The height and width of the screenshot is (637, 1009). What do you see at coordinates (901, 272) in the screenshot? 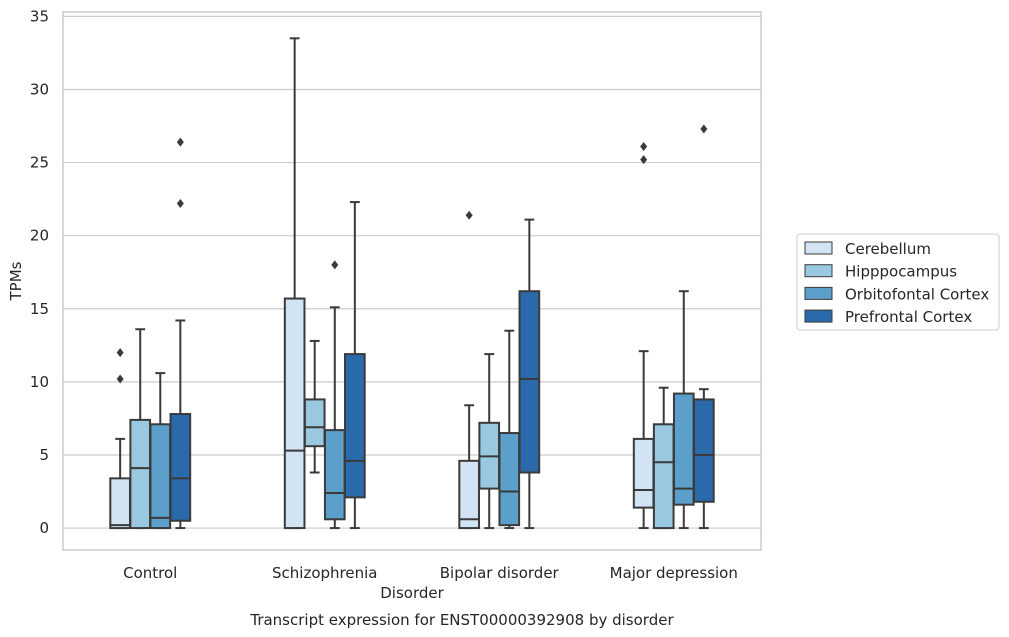
I see `legend-label: Hipppocampus` at bounding box center [901, 272].